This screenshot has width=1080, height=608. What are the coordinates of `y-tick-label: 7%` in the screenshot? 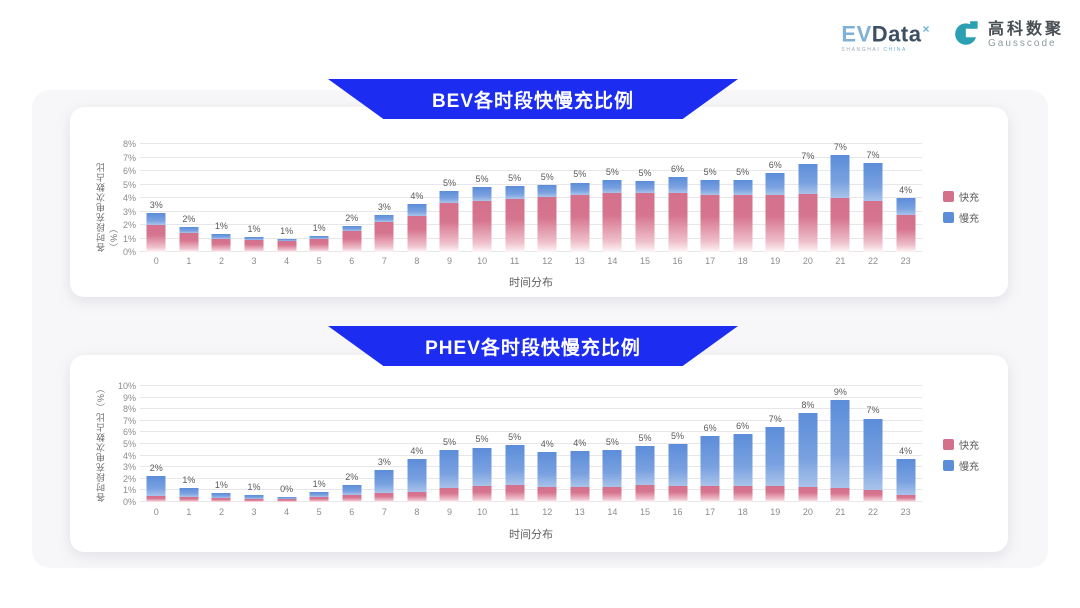 It's located at (129, 157).